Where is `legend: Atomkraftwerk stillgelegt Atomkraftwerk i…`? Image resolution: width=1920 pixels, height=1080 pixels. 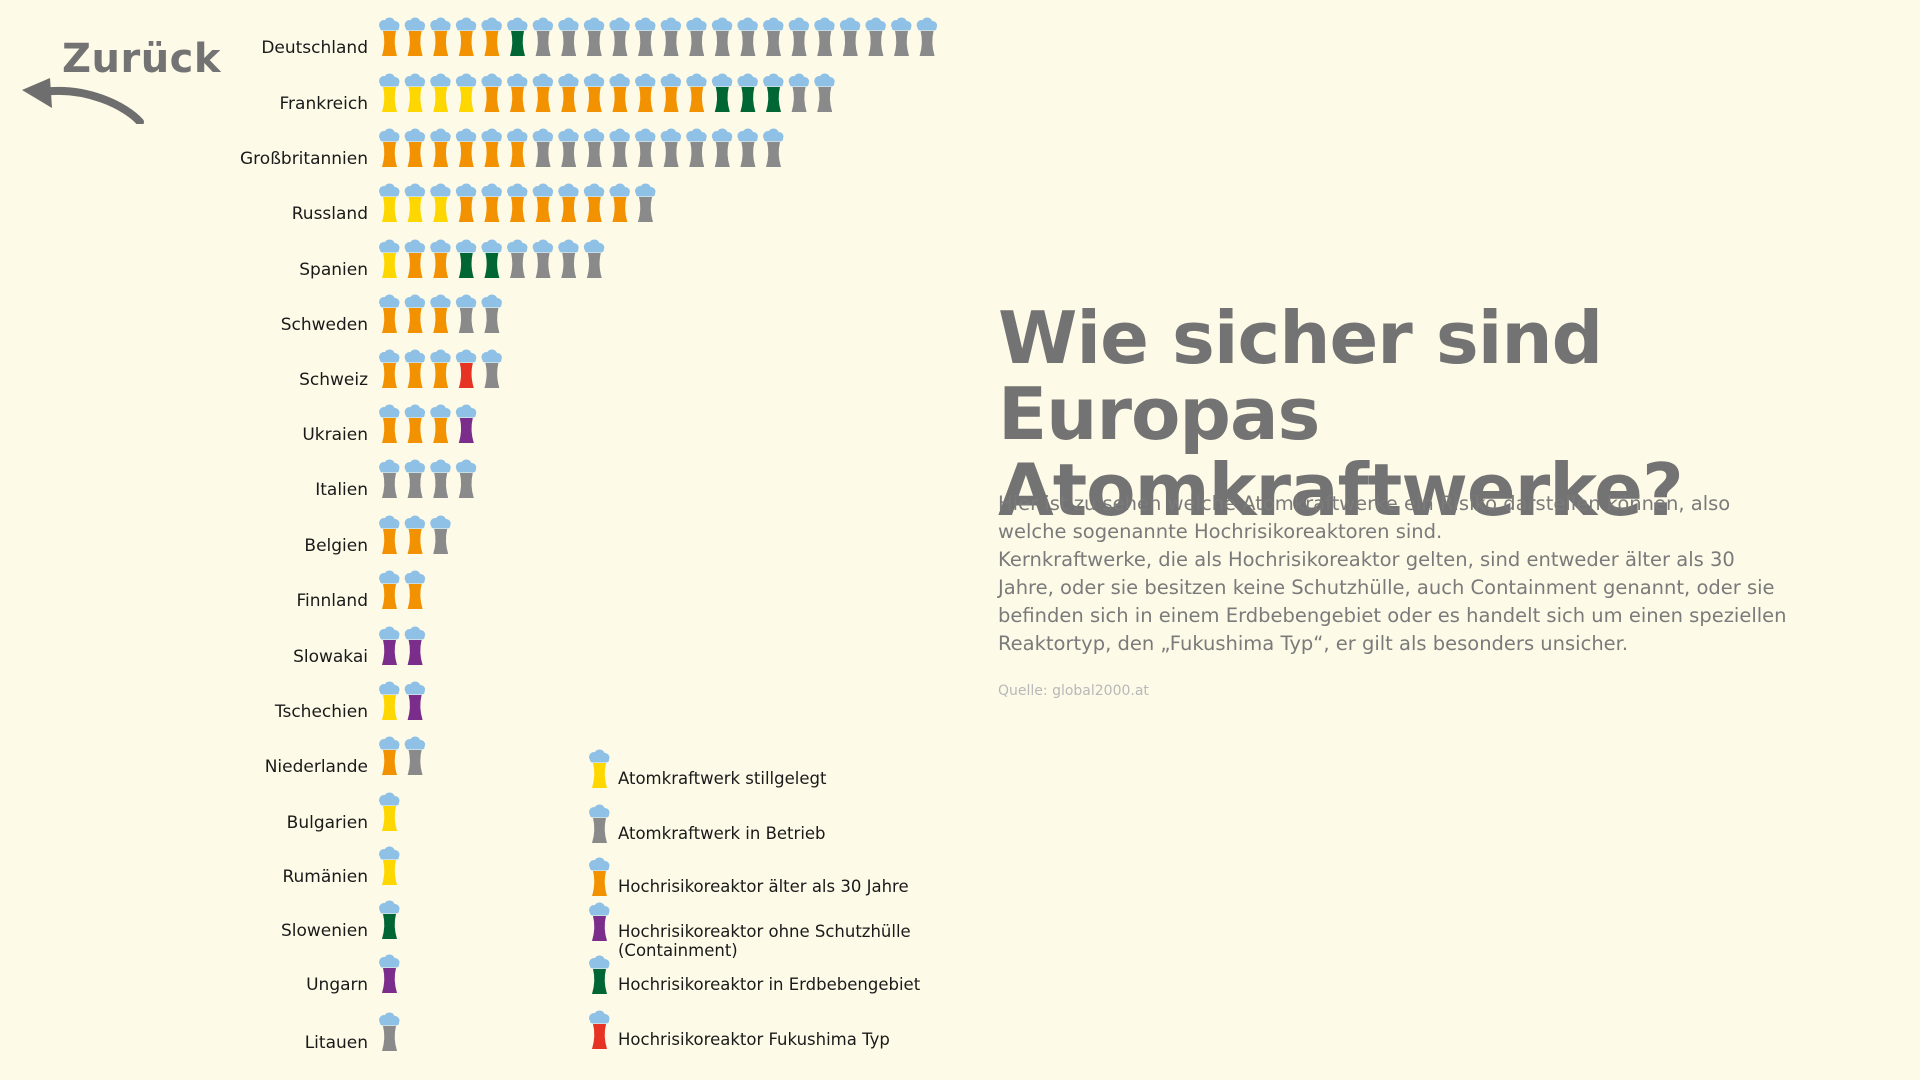
legend: Atomkraftwerk stillgelegt Atomkraftwerk i… is located at coordinates (755, 899).